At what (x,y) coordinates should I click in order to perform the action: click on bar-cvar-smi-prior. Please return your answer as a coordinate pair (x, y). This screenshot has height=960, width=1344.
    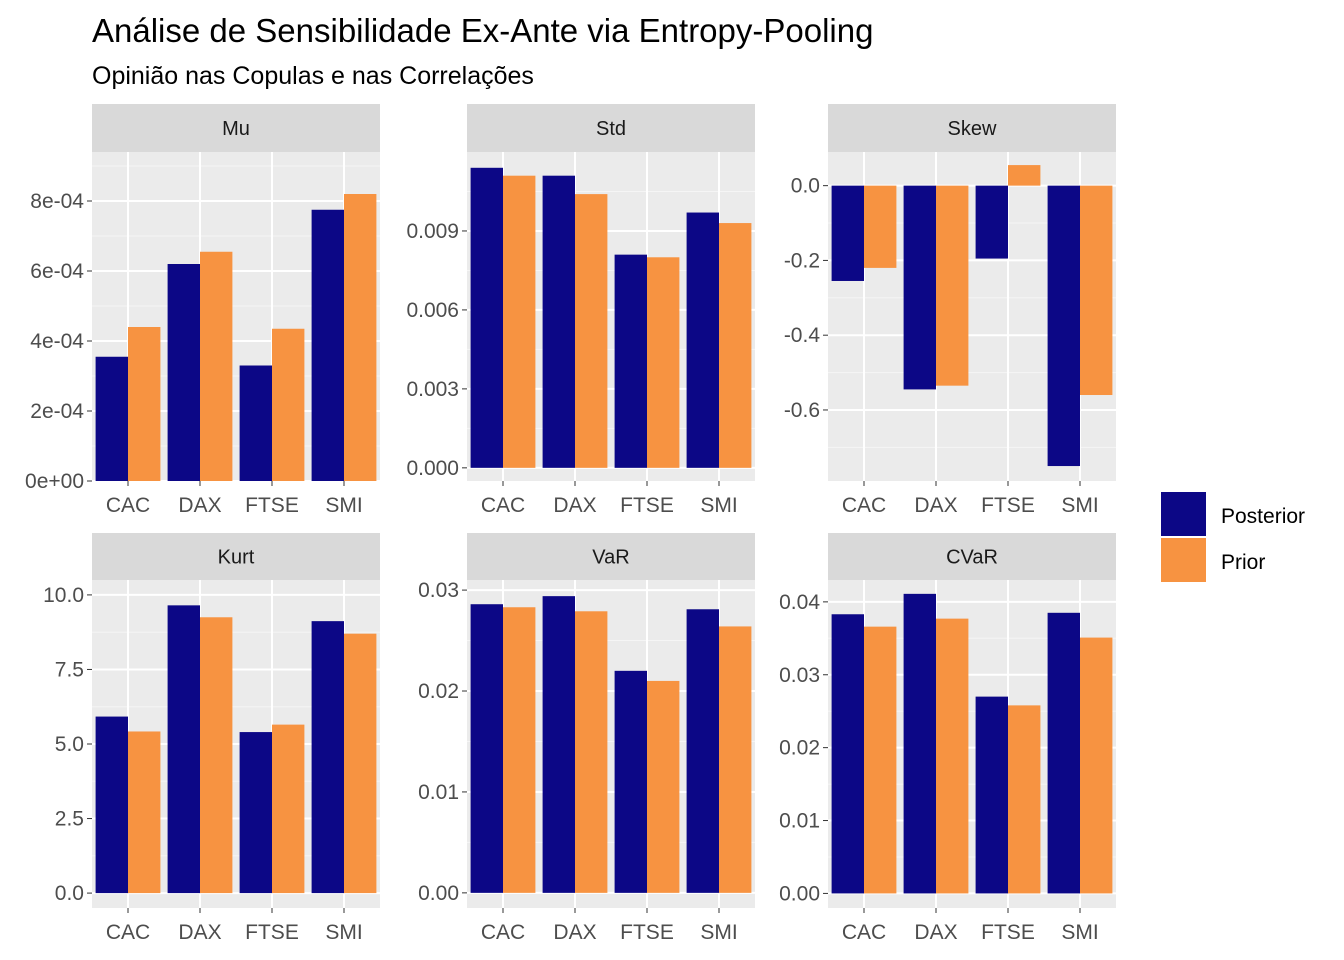
    Looking at the image, I should click on (1096, 765).